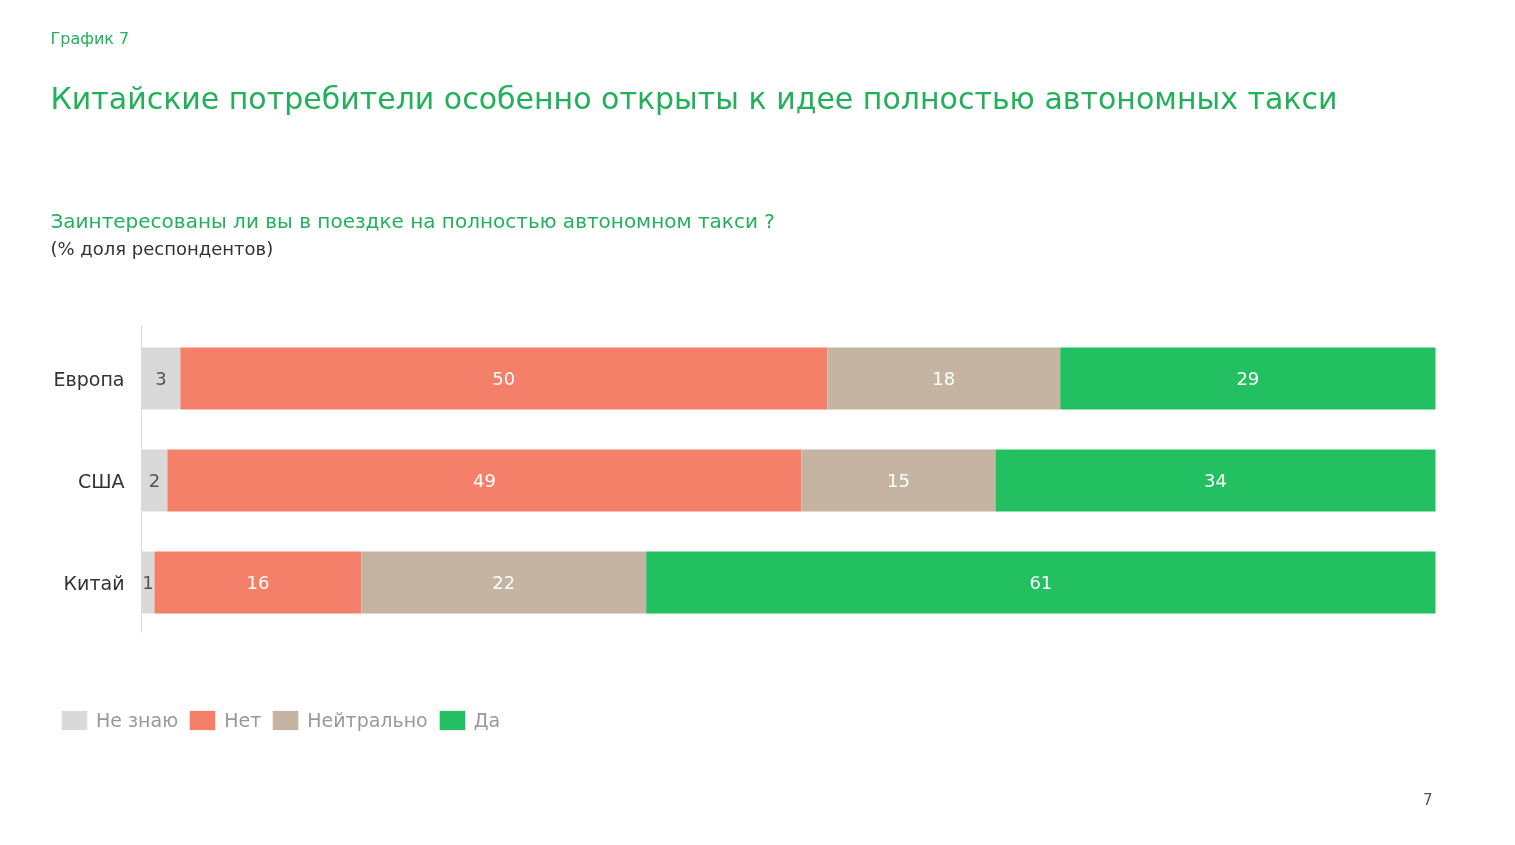 The height and width of the screenshot is (845, 1515). What do you see at coordinates (101, 480) in the screenshot?
I see `y-tick-label: США` at bounding box center [101, 480].